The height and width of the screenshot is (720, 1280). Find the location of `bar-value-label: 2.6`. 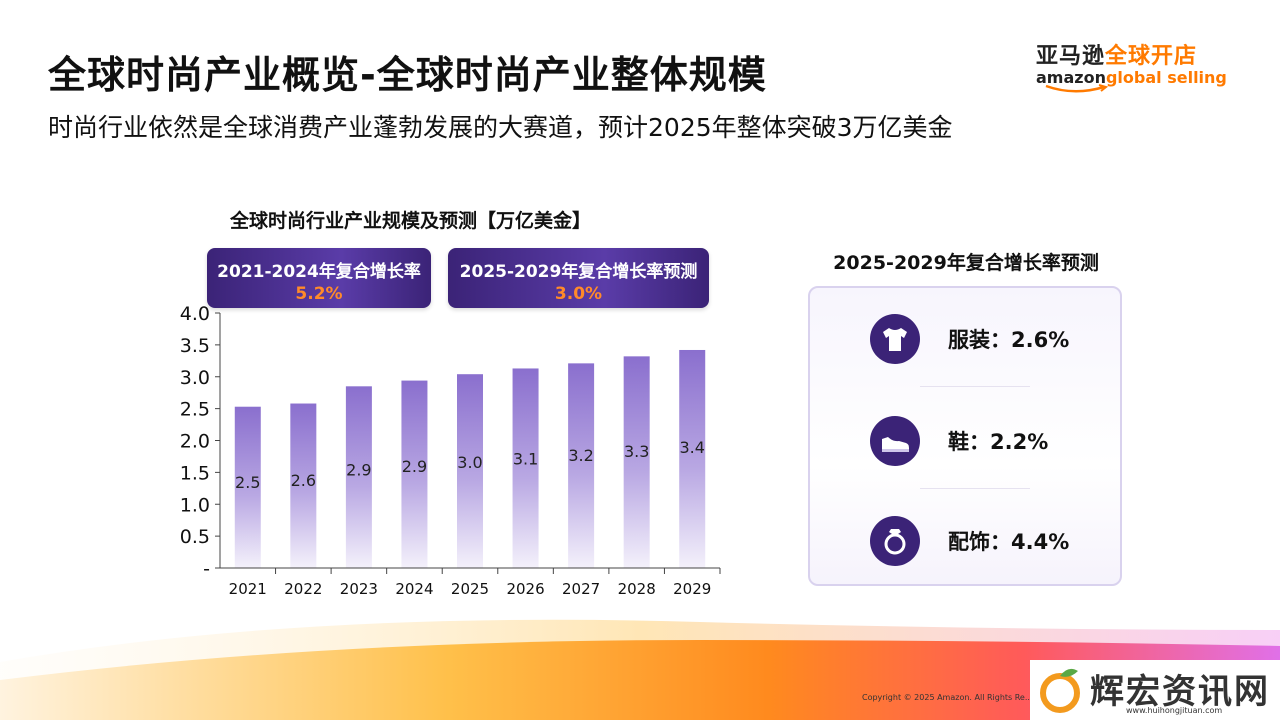

bar-value-label: 2.6 is located at coordinates (303, 480).